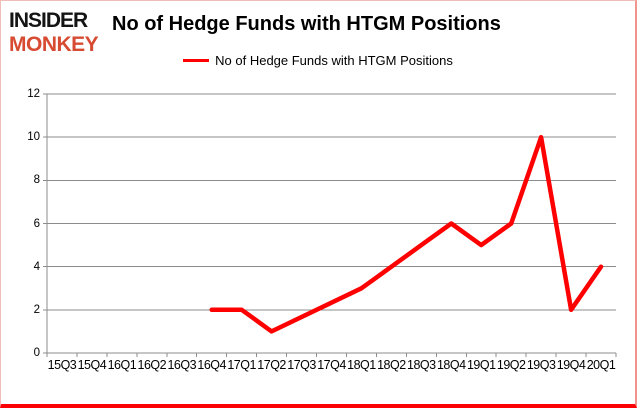 This screenshot has height=408, width=637. Describe the element at coordinates (391, 365) in the screenshot. I see `x-tick-label: 18Q2` at that location.